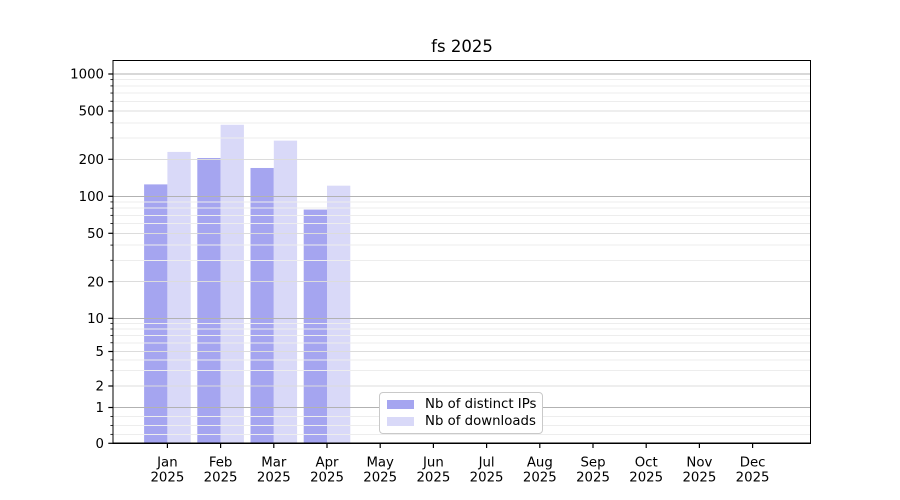  What do you see at coordinates (95, 319) in the screenshot?
I see `y-tick-label-10: 10` at bounding box center [95, 319].